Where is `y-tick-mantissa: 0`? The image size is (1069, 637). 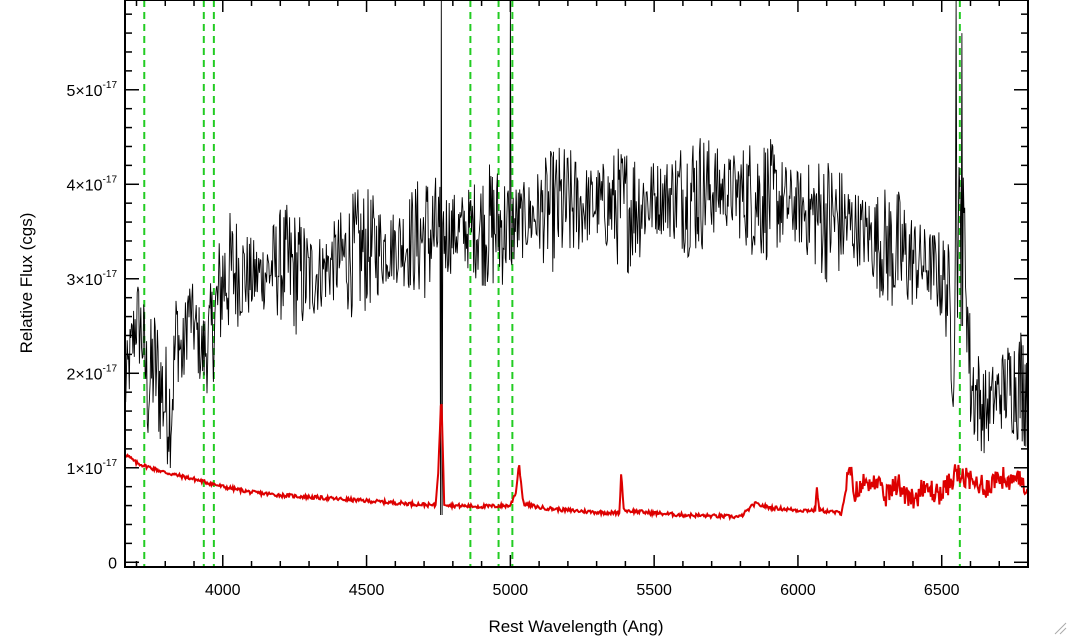 y-tick-mantissa: 0 is located at coordinates (112, 563).